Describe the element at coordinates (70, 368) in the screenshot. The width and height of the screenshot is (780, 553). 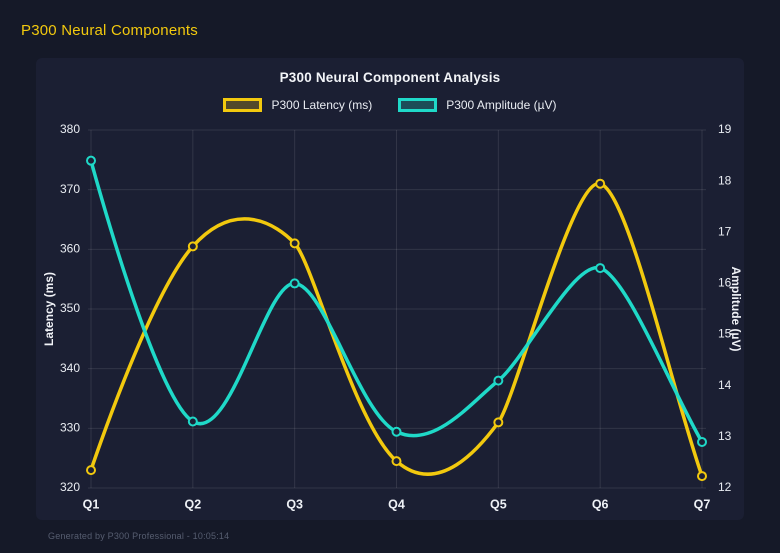
I see `left-axis-tick: 340` at that location.